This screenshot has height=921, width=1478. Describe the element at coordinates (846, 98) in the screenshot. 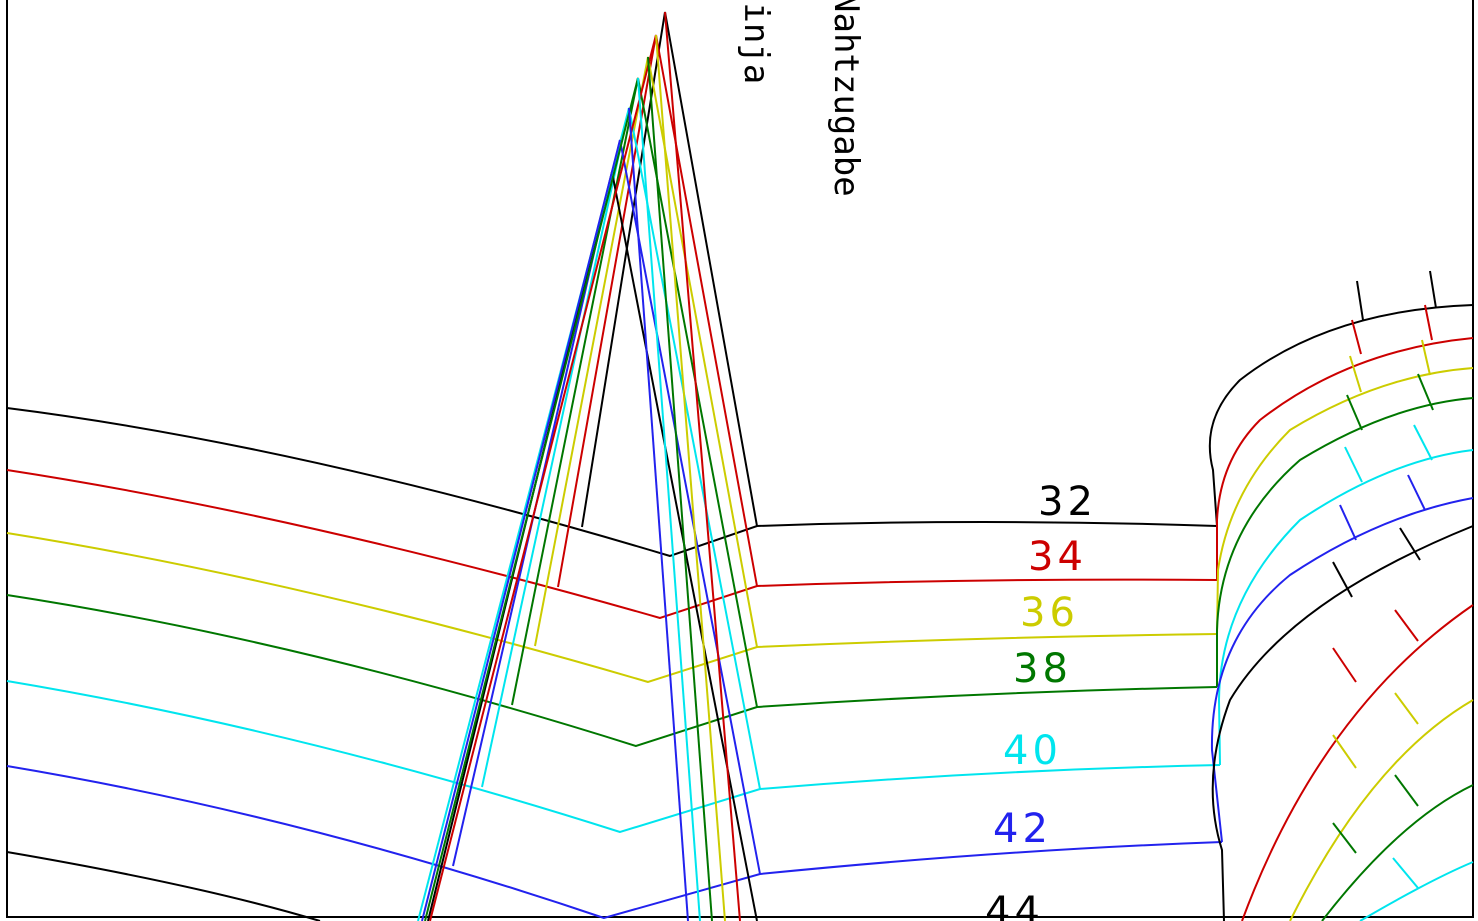

I see `nahtzugabe-label: Nahtzugabe` at that location.